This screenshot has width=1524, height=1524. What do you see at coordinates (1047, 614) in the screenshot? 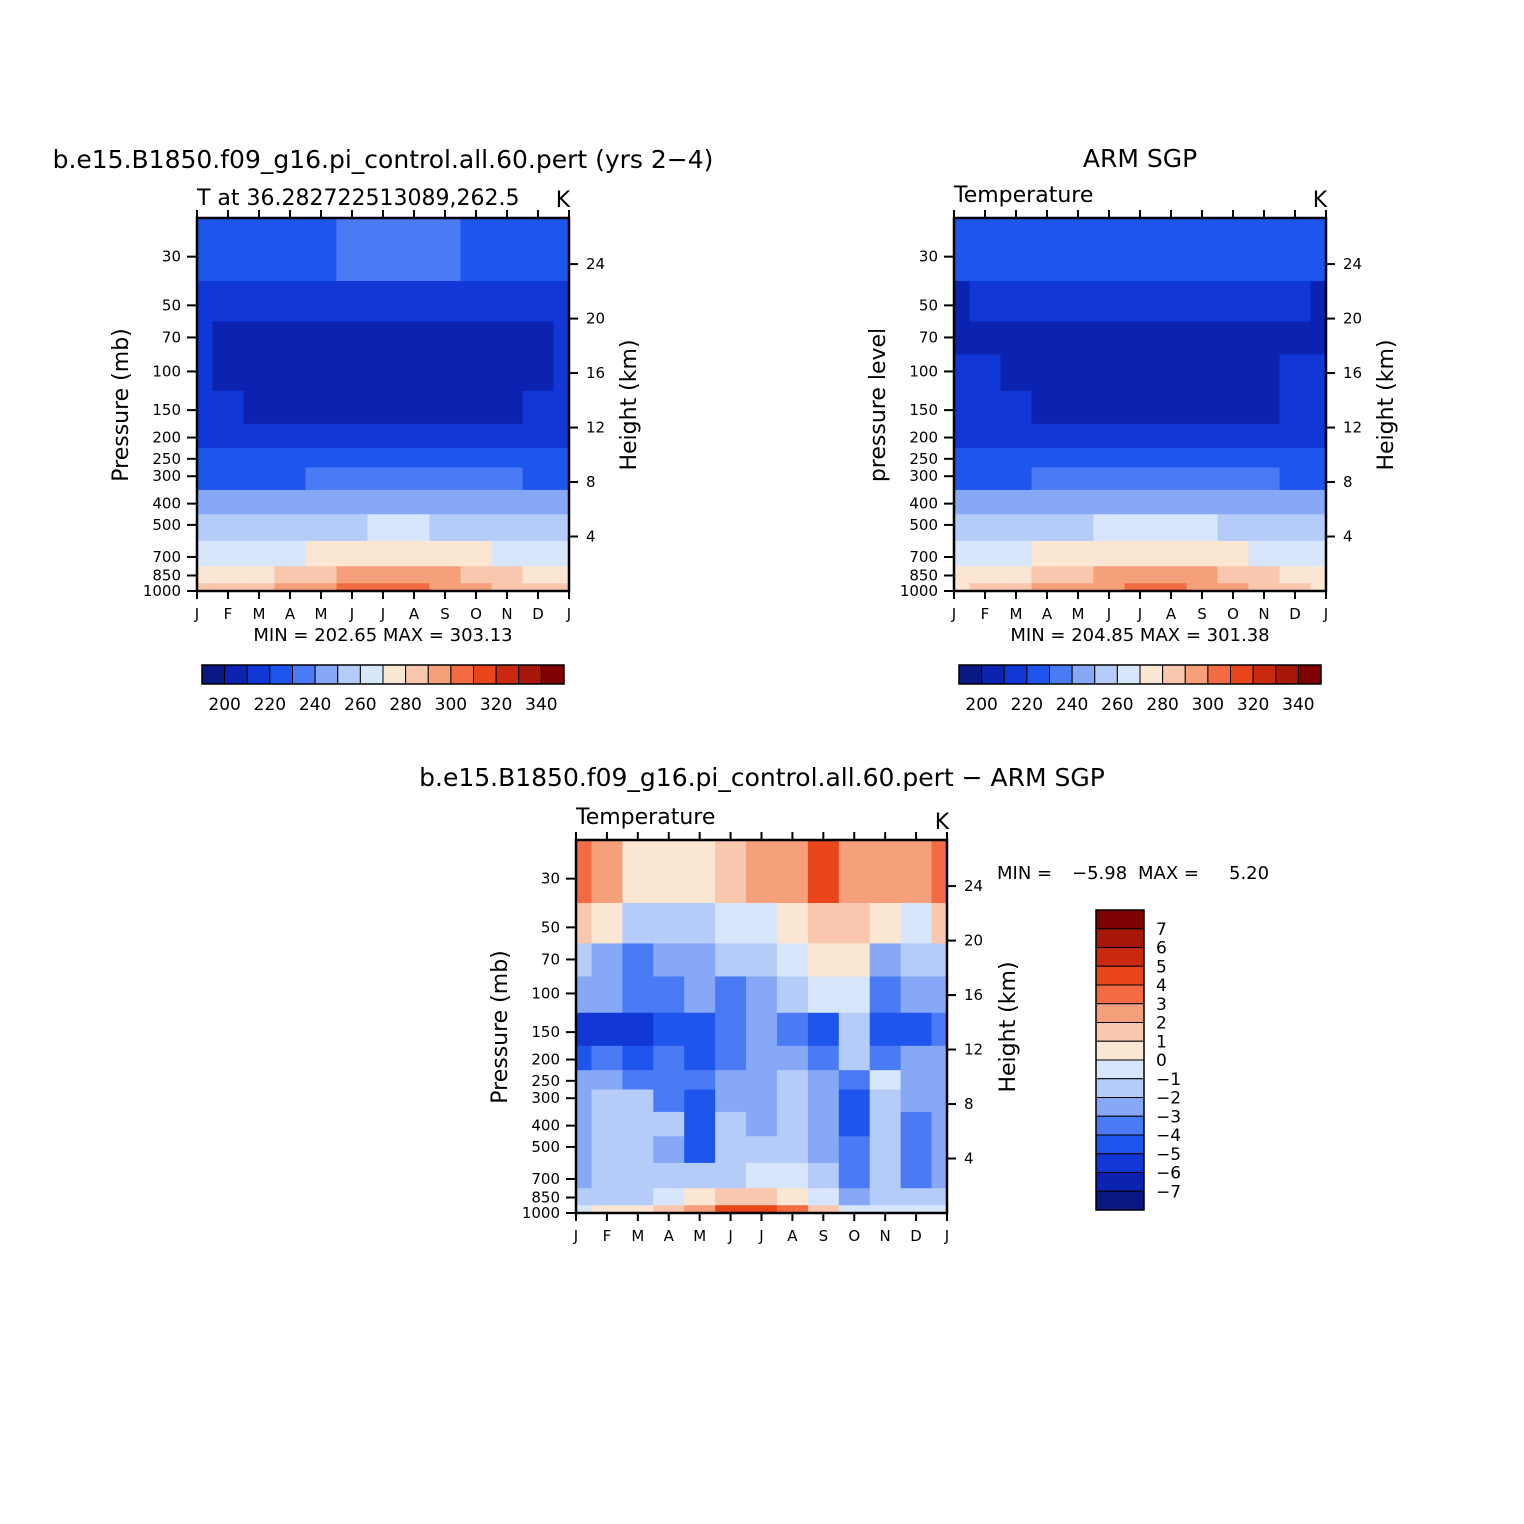
I see `x-tick-label: A` at bounding box center [1047, 614].